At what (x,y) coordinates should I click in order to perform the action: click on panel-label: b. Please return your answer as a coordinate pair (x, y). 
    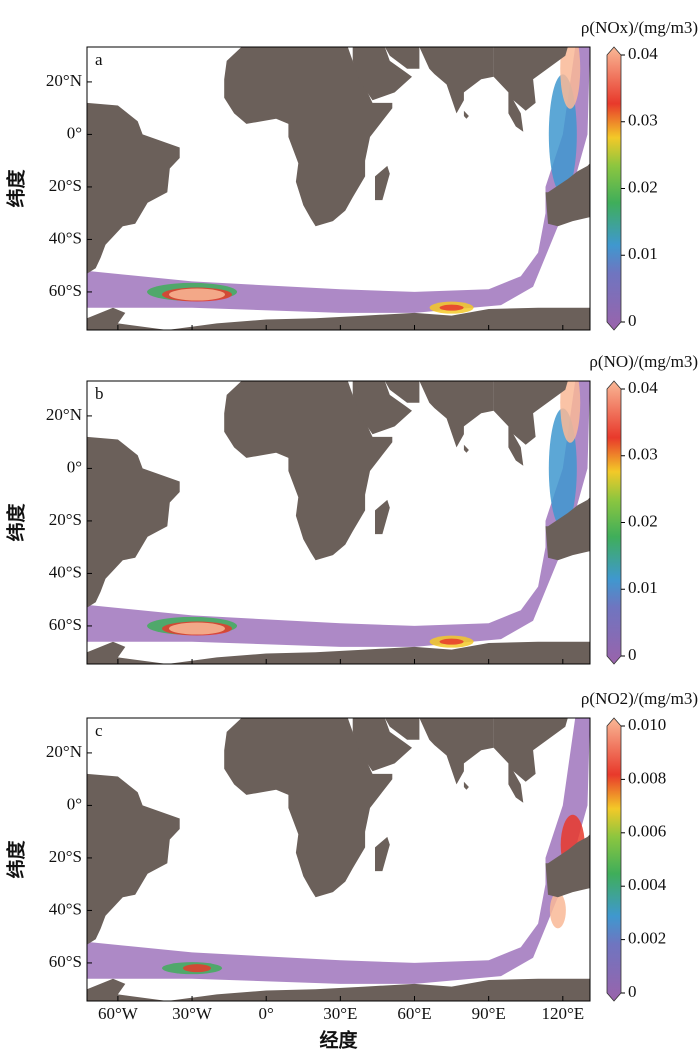
    Looking at the image, I should click on (99, 393).